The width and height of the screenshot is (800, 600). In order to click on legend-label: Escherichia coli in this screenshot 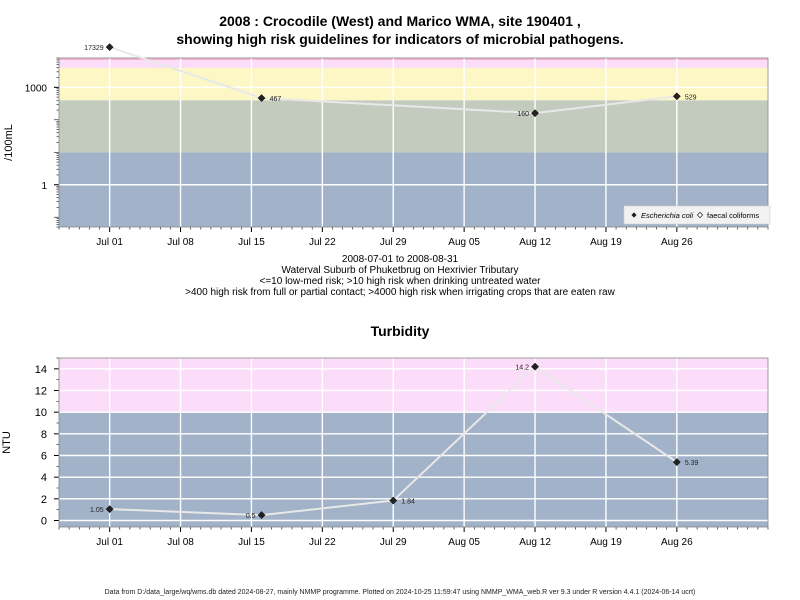, I will do `click(667, 215)`.